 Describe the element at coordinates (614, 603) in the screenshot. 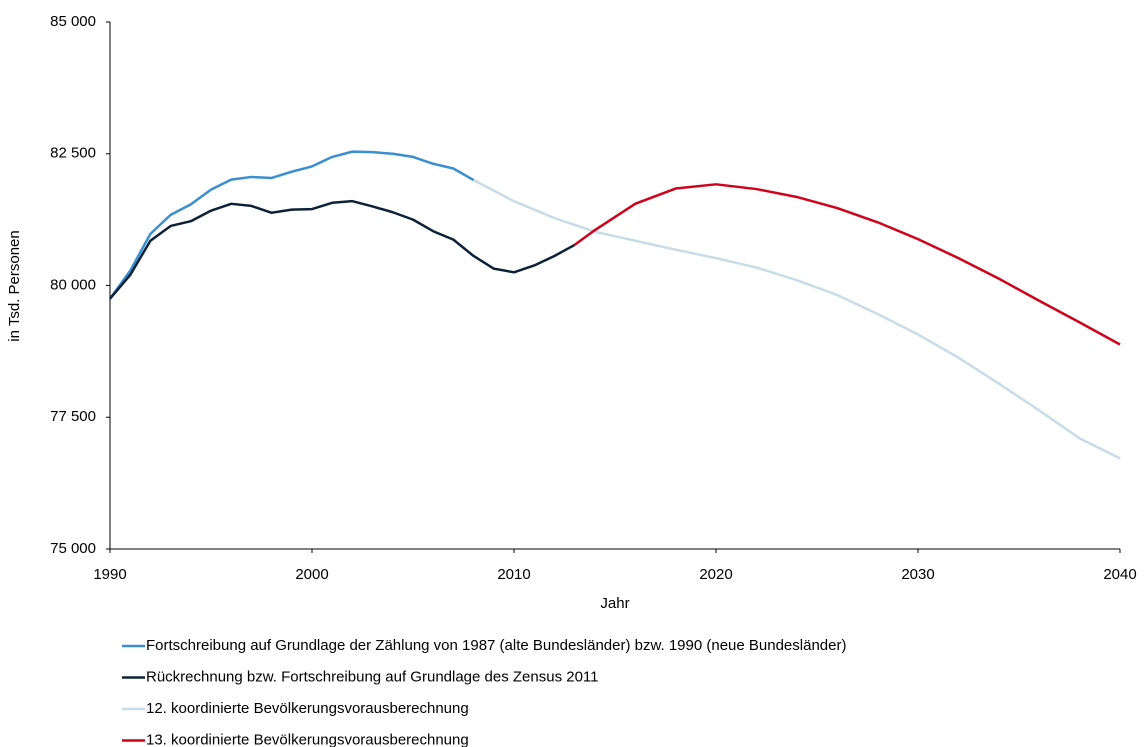

I see `x-axis-label: Jahr` at that location.